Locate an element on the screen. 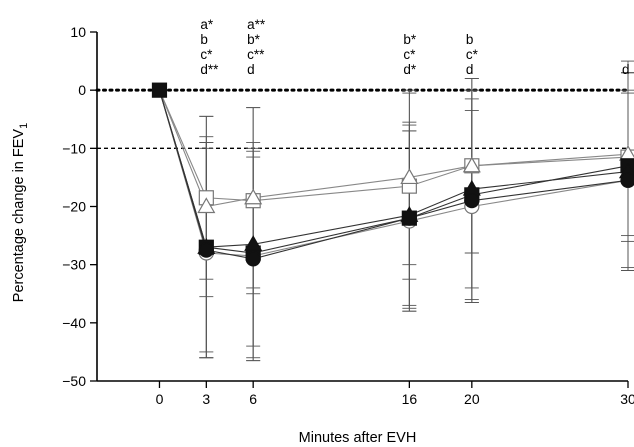 This screenshot has width=634, height=447. y-tick-label: −30 is located at coordinates (74, 265).